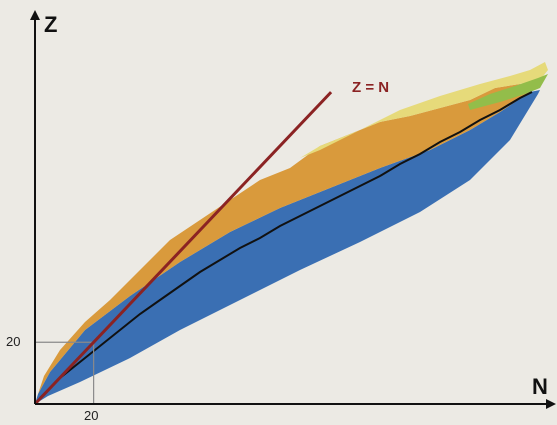  What do you see at coordinates (13, 341) in the screenshot?
I see `y-tick-label-20: 20` at bounding box center [13, 341].